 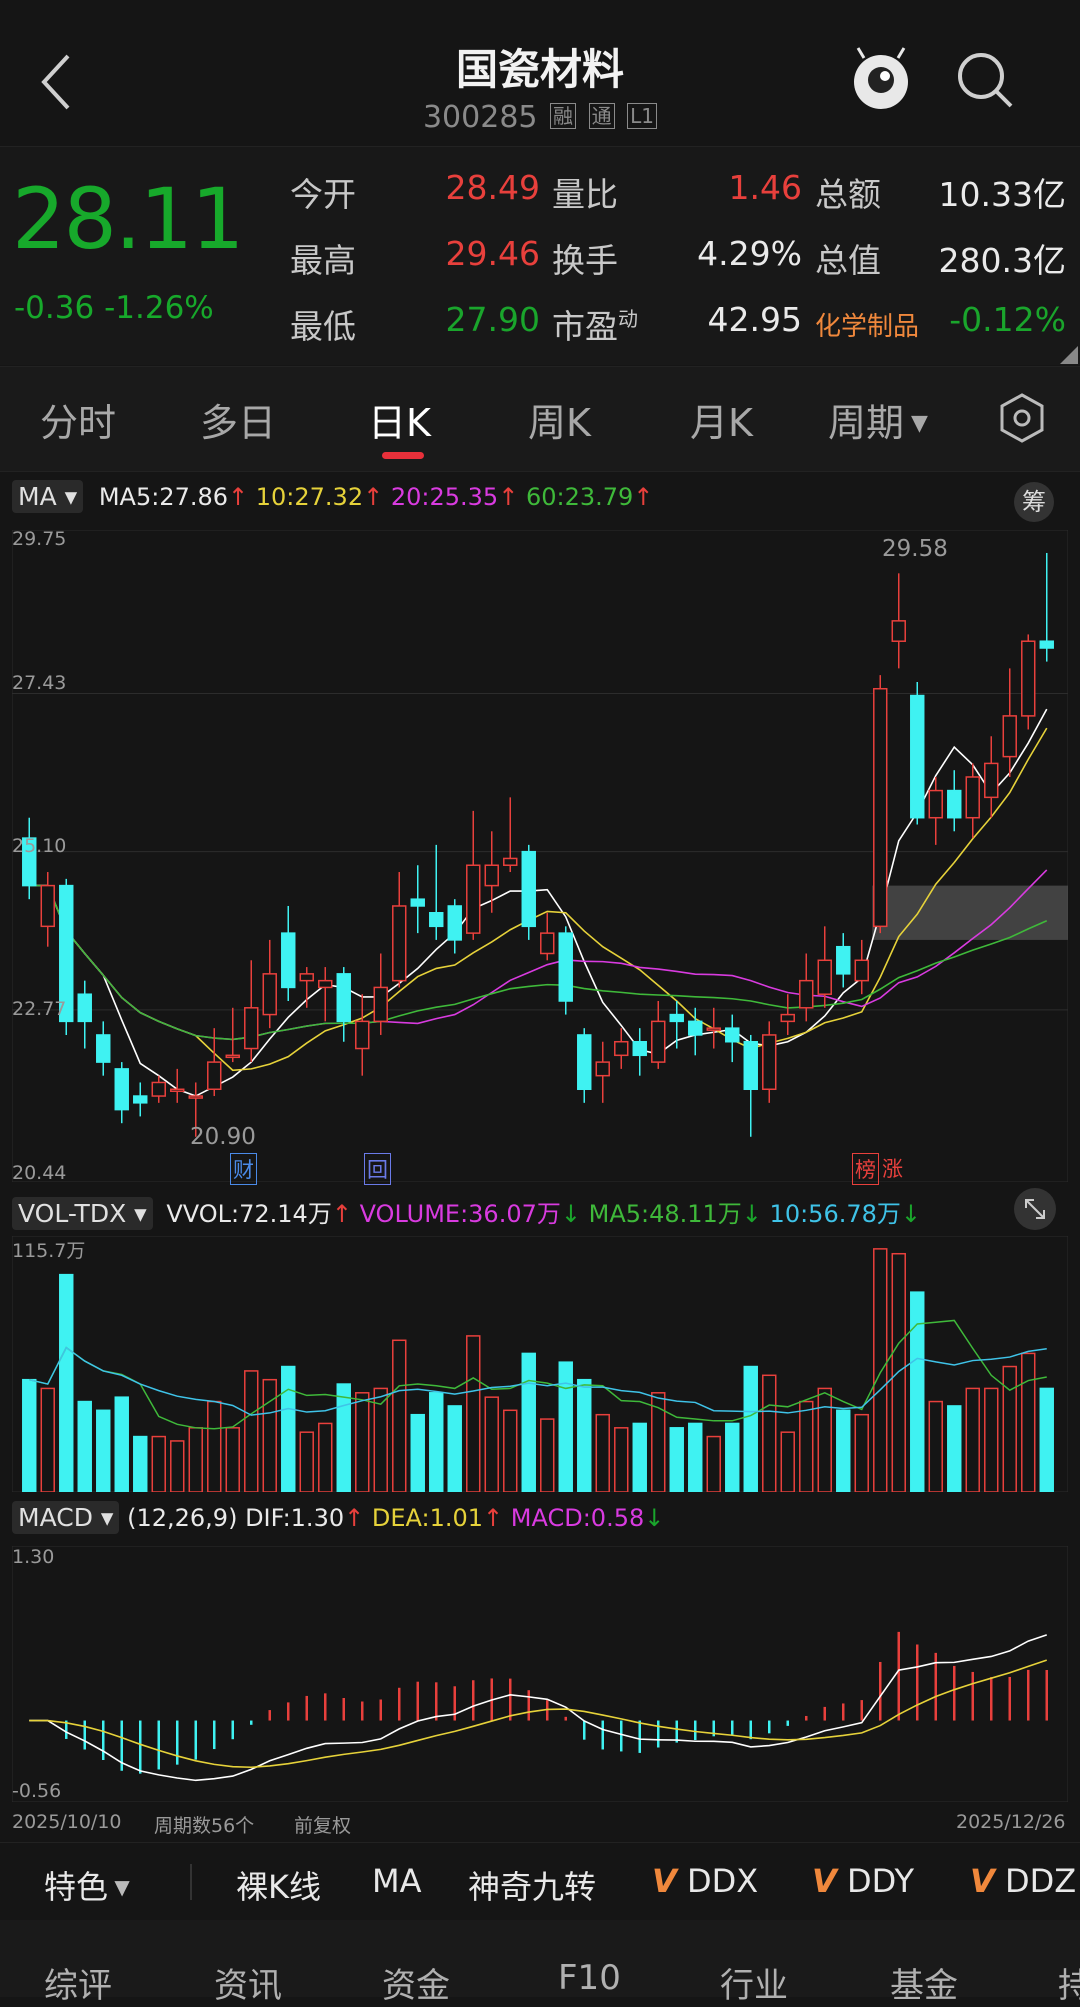 What do you see at coordinates (243, 1169) in the screenshot?
I see `marker-finance: 财` at bounding box center [243, 1169].